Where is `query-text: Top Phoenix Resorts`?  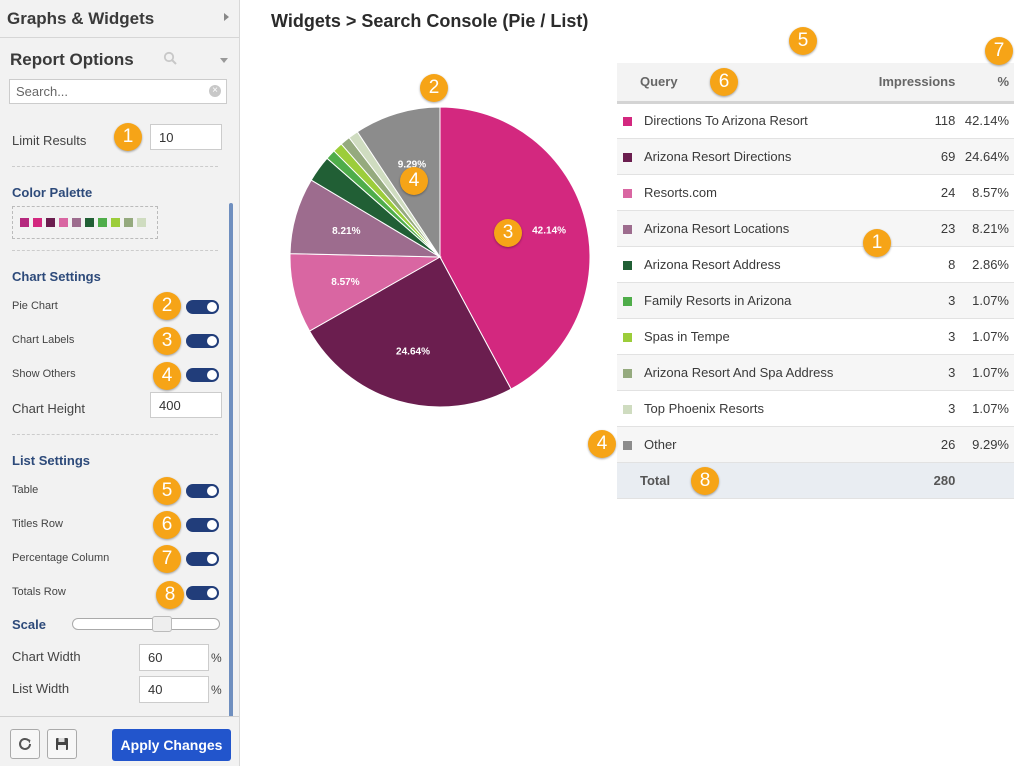
query-text: Top Phoenix Resorts is located at coordinates (704, 408).